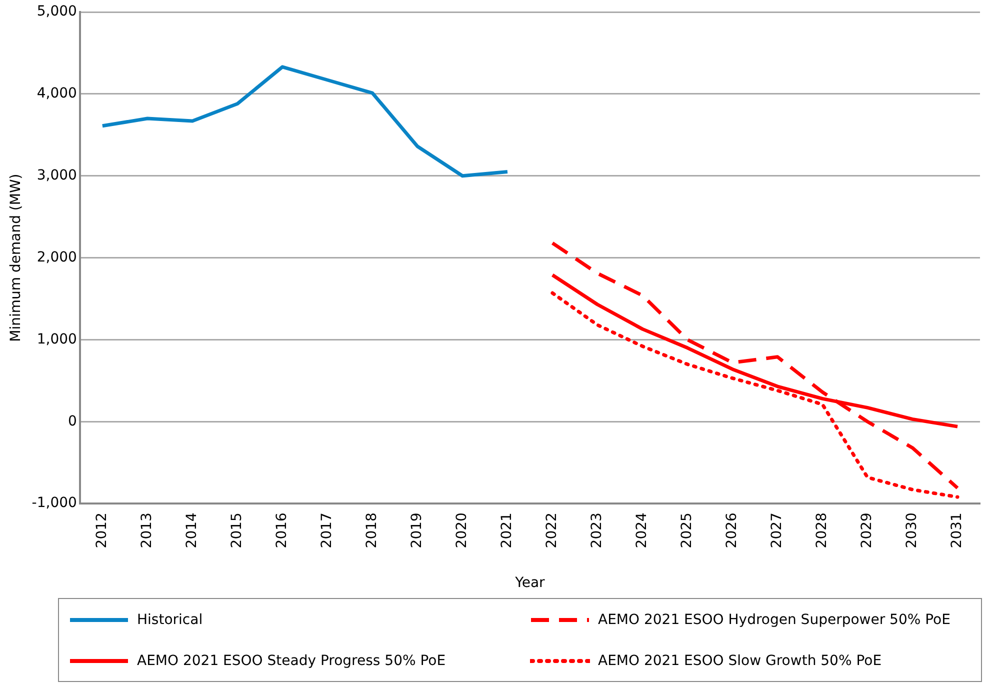 The height and width of the screenshot is (684, 986). Describe the element at coordinates (732, 530) in the screenshot. I see `x-tick-label: 2026` at that location.